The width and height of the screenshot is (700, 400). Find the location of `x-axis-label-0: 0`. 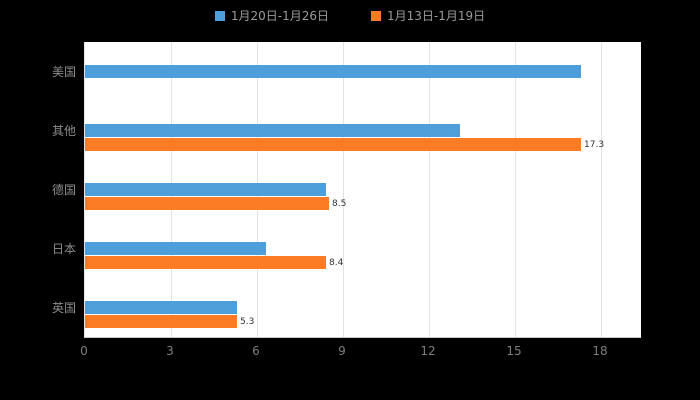

x-axis-label-0: 0 is located at coordinates (84, 351).